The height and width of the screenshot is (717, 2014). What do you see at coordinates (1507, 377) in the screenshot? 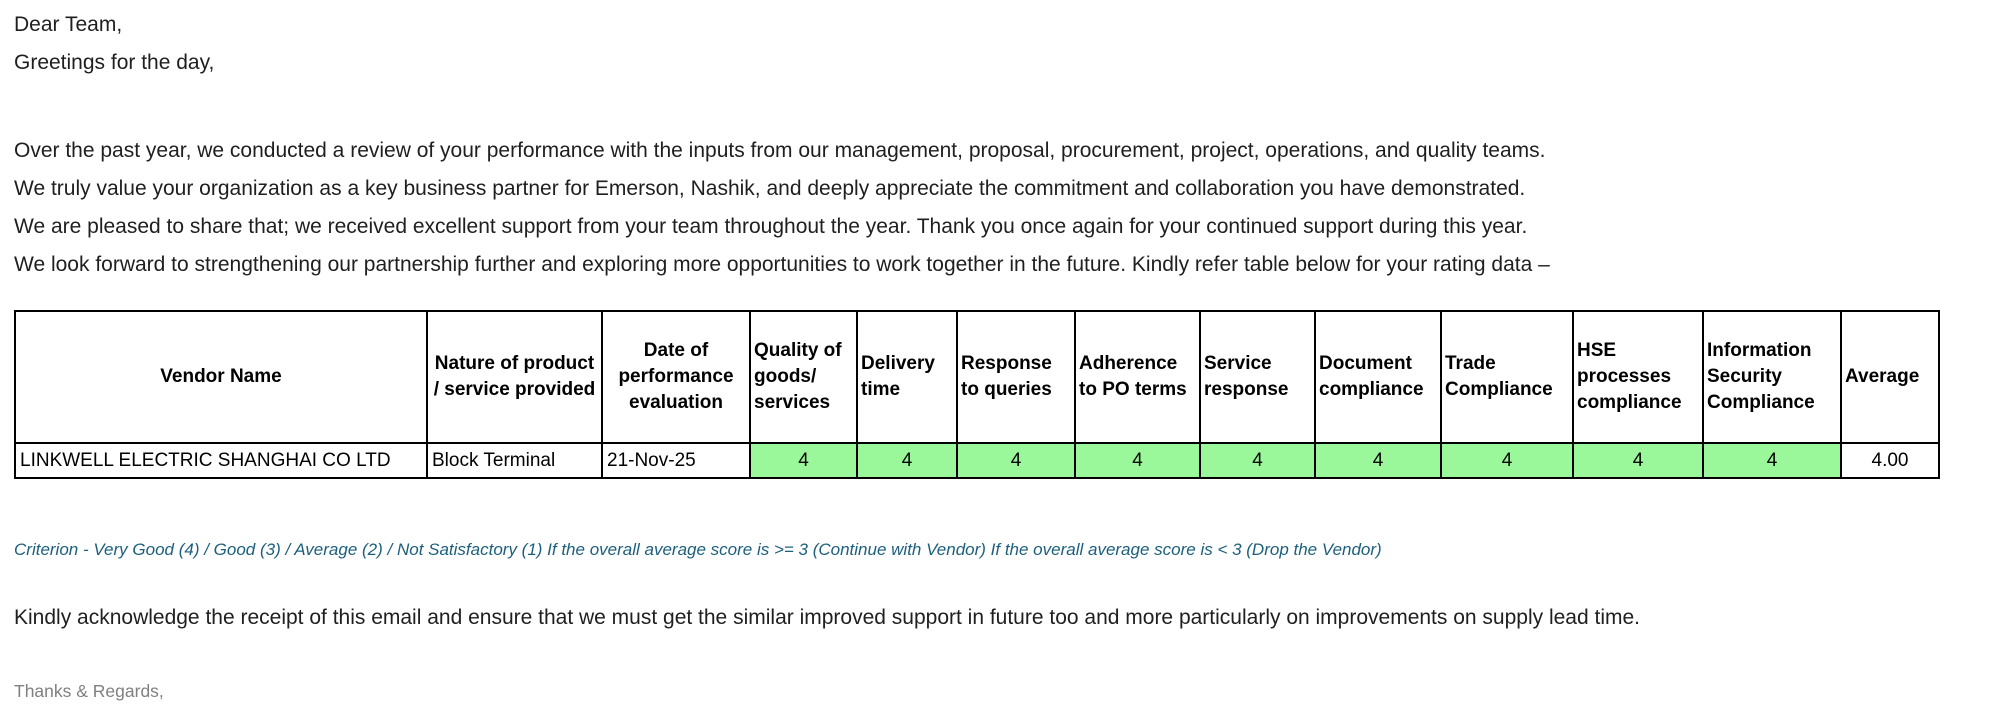
I see `col-header-trade-compliance: Trade Compliance` at bounding box center [1507, 377].